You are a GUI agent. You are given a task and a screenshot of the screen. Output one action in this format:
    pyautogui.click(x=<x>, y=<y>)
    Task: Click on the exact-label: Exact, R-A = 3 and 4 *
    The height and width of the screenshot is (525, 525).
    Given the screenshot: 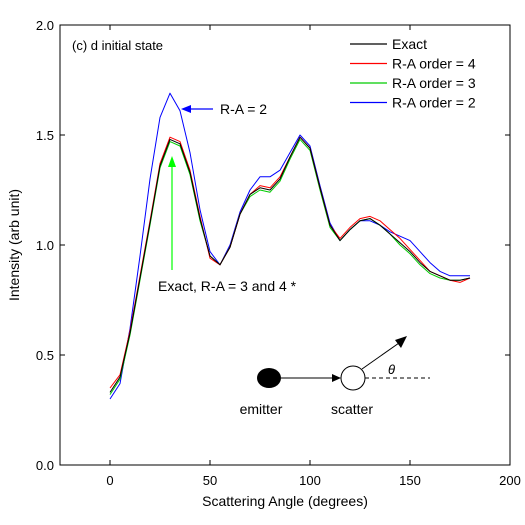 What is the action you would take?
    pyautogui.click(x=227, y=286)
    